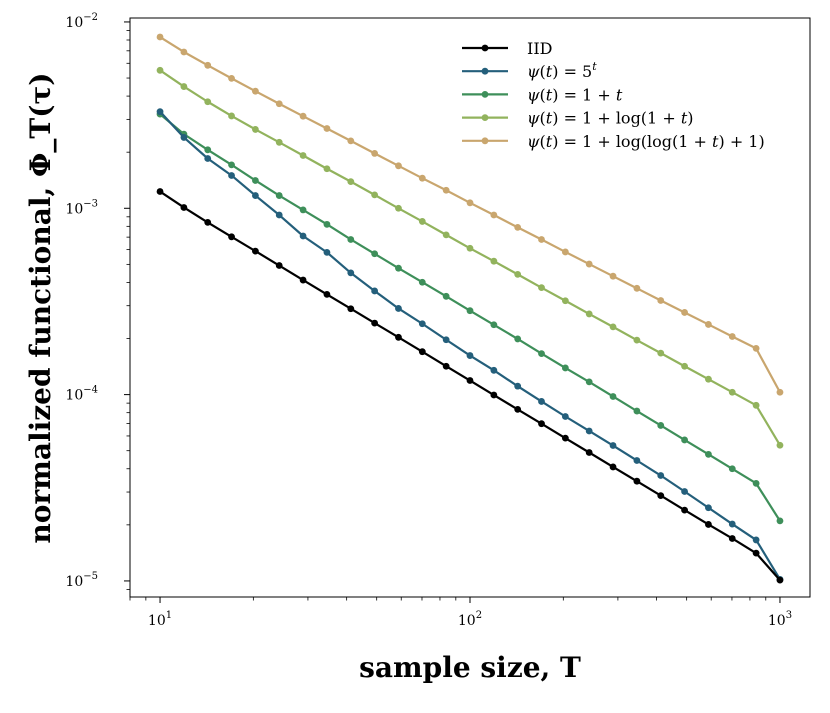 This screenshot has width=830, height=713. What do you see at coordinates (584, 94) in the screenshot?
I see `legend-label-part: ) = 1 +` at bounding box center [584, 94].